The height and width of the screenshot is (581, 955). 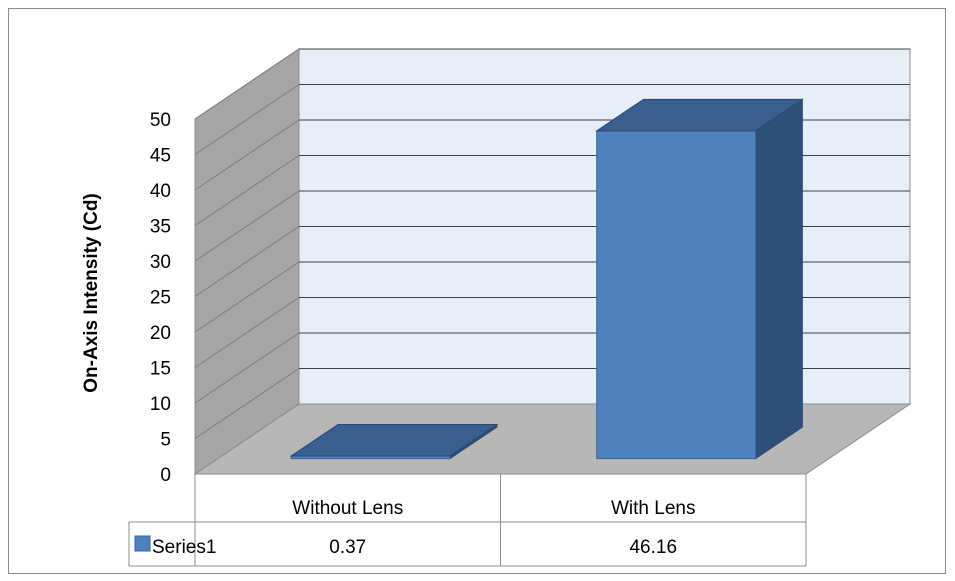 I want to click on data-table: Without Lens 0.37 With Lens 46.16 Series1, so click(x=467, y=520).